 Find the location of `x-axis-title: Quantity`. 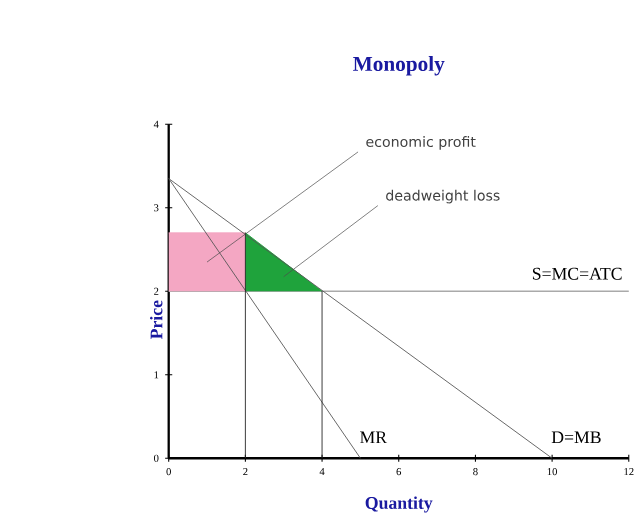

x-axis-title: Quantity is located at coordinates (399, 504).